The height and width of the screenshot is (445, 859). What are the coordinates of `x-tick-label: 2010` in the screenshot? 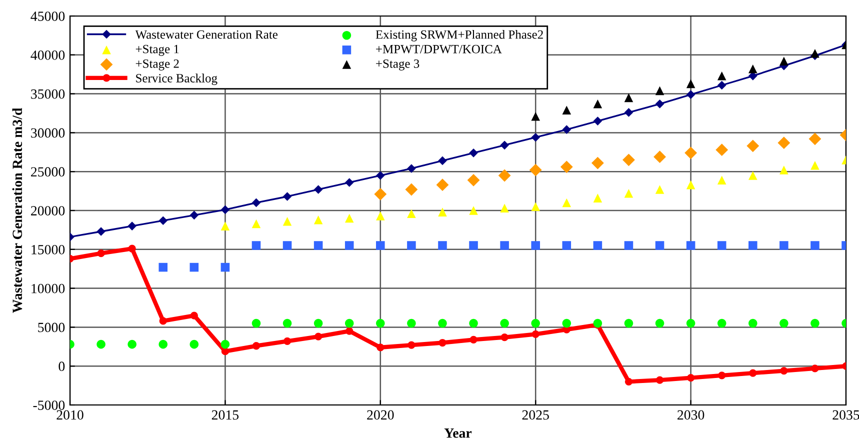 It's located at (70, 415).